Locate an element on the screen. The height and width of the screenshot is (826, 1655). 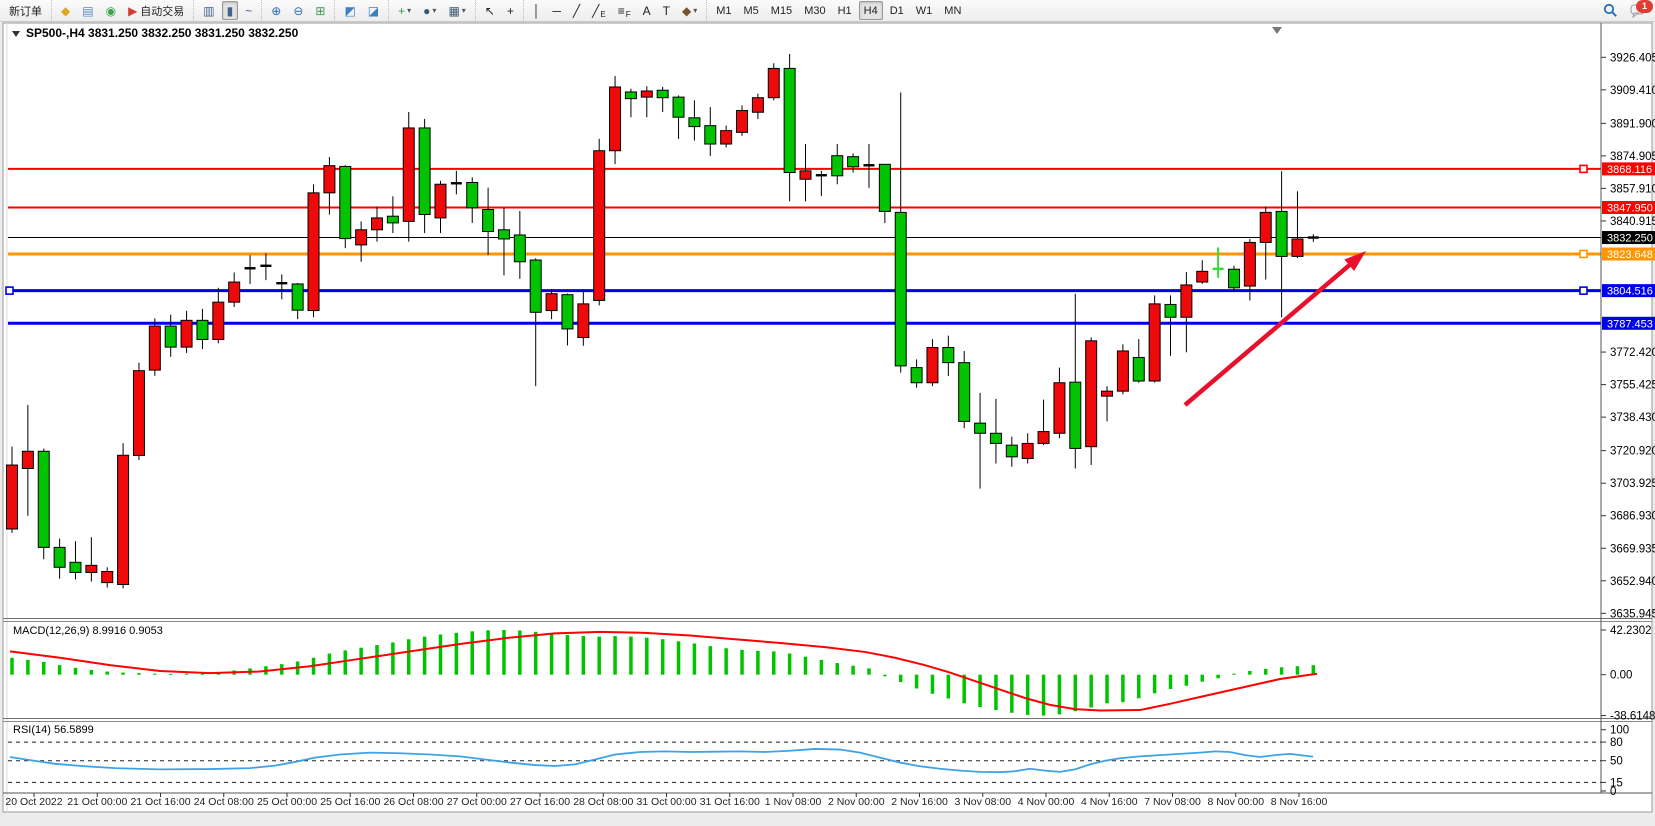
line-chart-mode-button-icon: ~ is located at coordinates (249, 10).